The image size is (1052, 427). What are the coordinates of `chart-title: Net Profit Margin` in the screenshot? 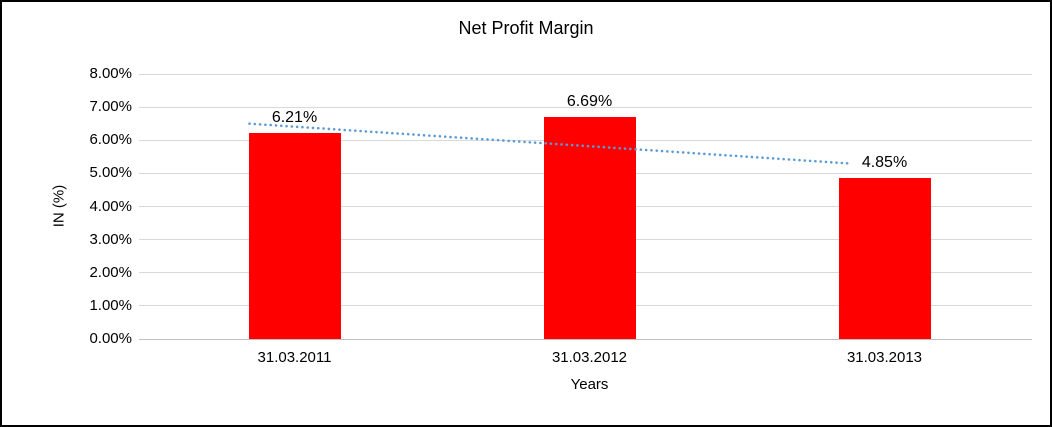 It's located at (526, 28).